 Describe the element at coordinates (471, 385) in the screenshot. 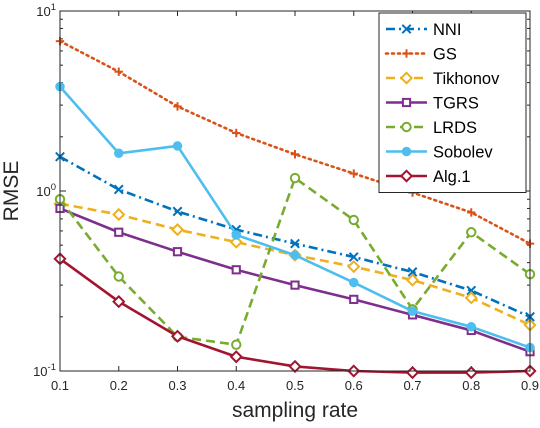

I see `x-tick-label: 0.8` at that location.